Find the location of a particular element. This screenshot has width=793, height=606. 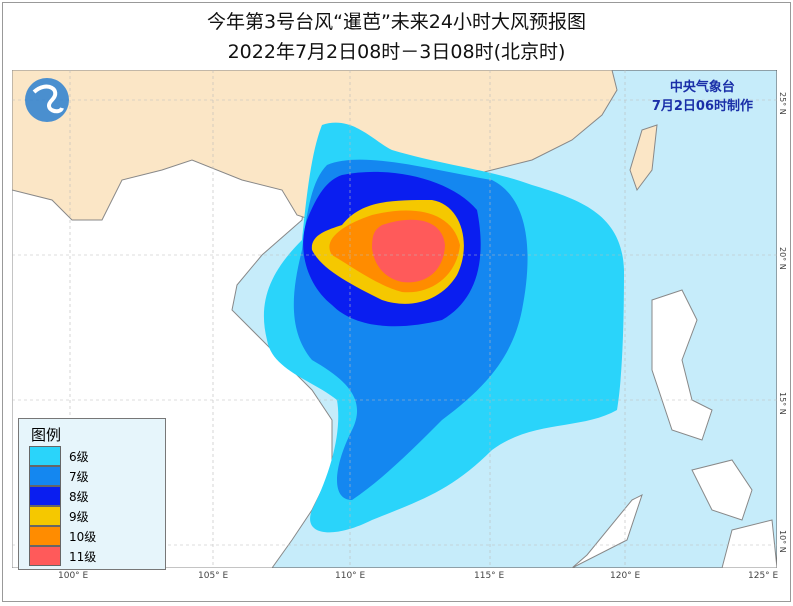

legend-item: 10级 is located at coordinates (62, 536).